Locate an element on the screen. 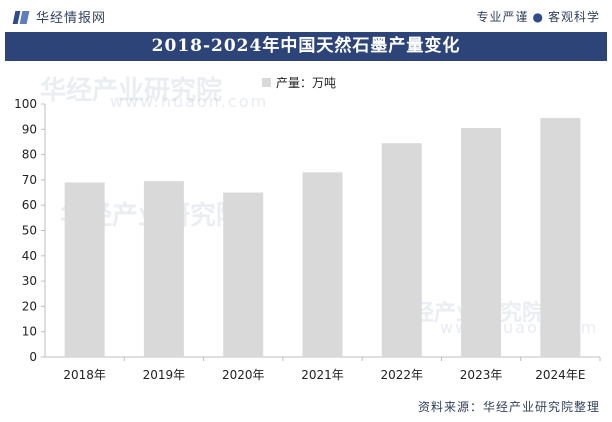 The height and width of the screenshot is (422, 612). source-note: 资料来源：华经产业研究院整理 is located at coordinates (508, 407).